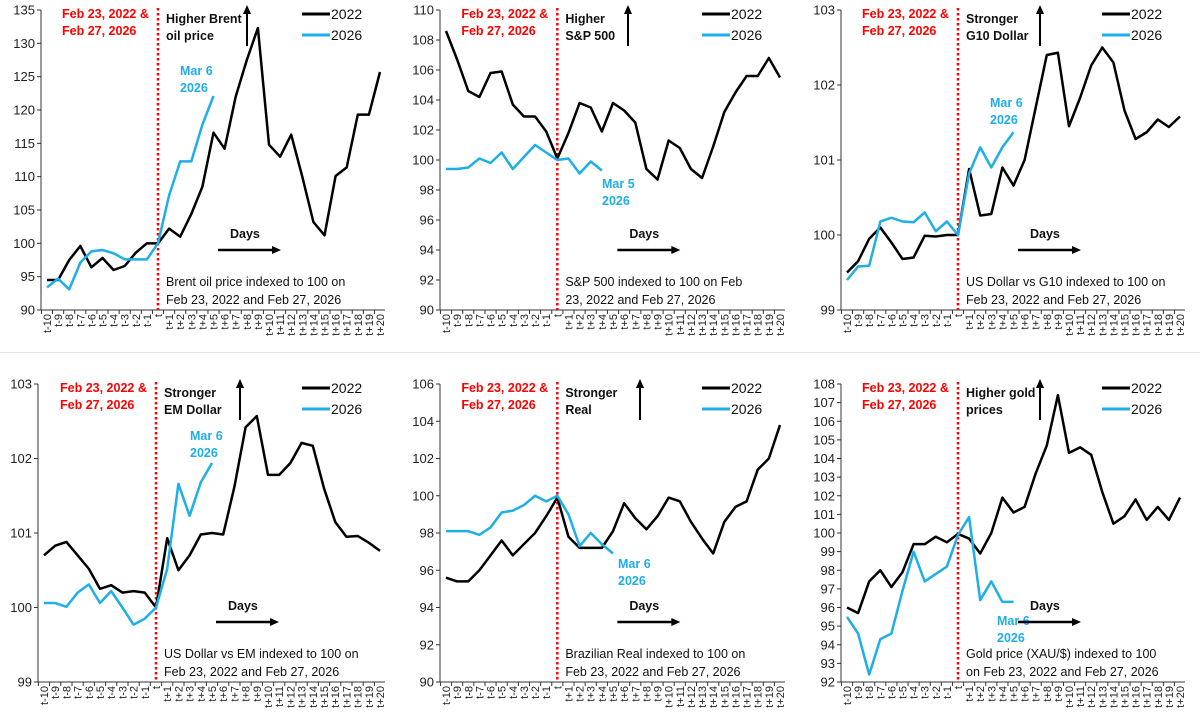  I want to click on x-tick-label: t+11, so click(280, 696).